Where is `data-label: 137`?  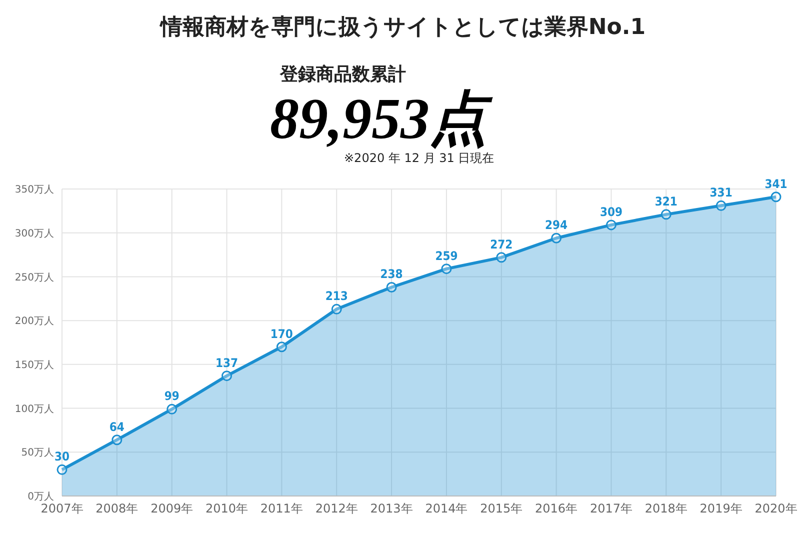 data-label: 137 is located at coordinates (226, 363).